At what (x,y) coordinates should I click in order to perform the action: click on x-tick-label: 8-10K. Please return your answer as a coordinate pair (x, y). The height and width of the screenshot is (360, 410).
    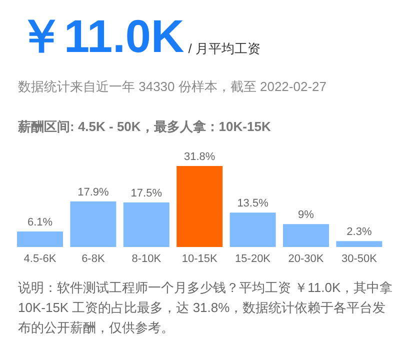
    Looking at the image, I should click on (147, 259).